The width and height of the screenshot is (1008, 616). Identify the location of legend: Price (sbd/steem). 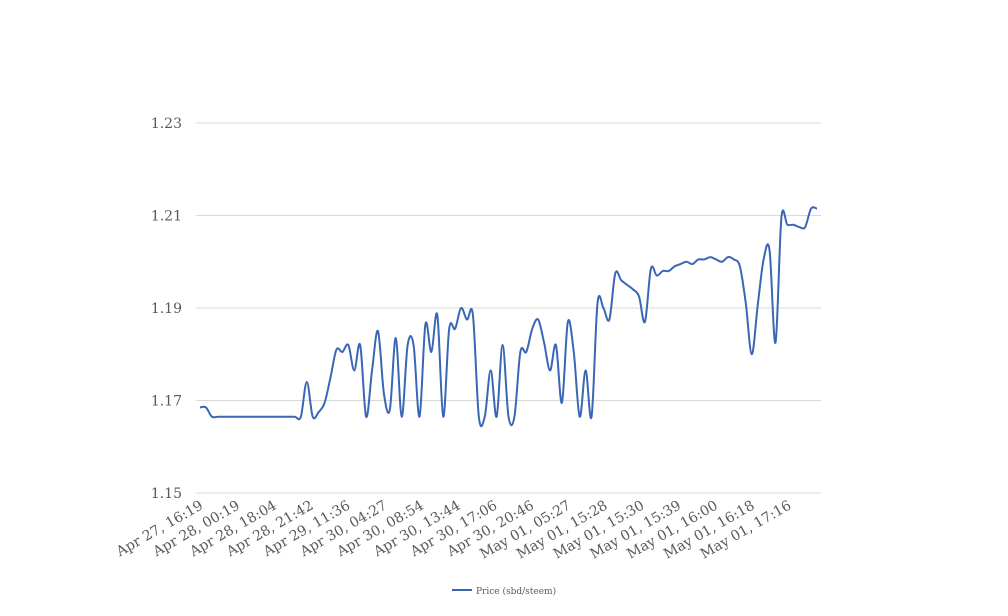
(504, 591).